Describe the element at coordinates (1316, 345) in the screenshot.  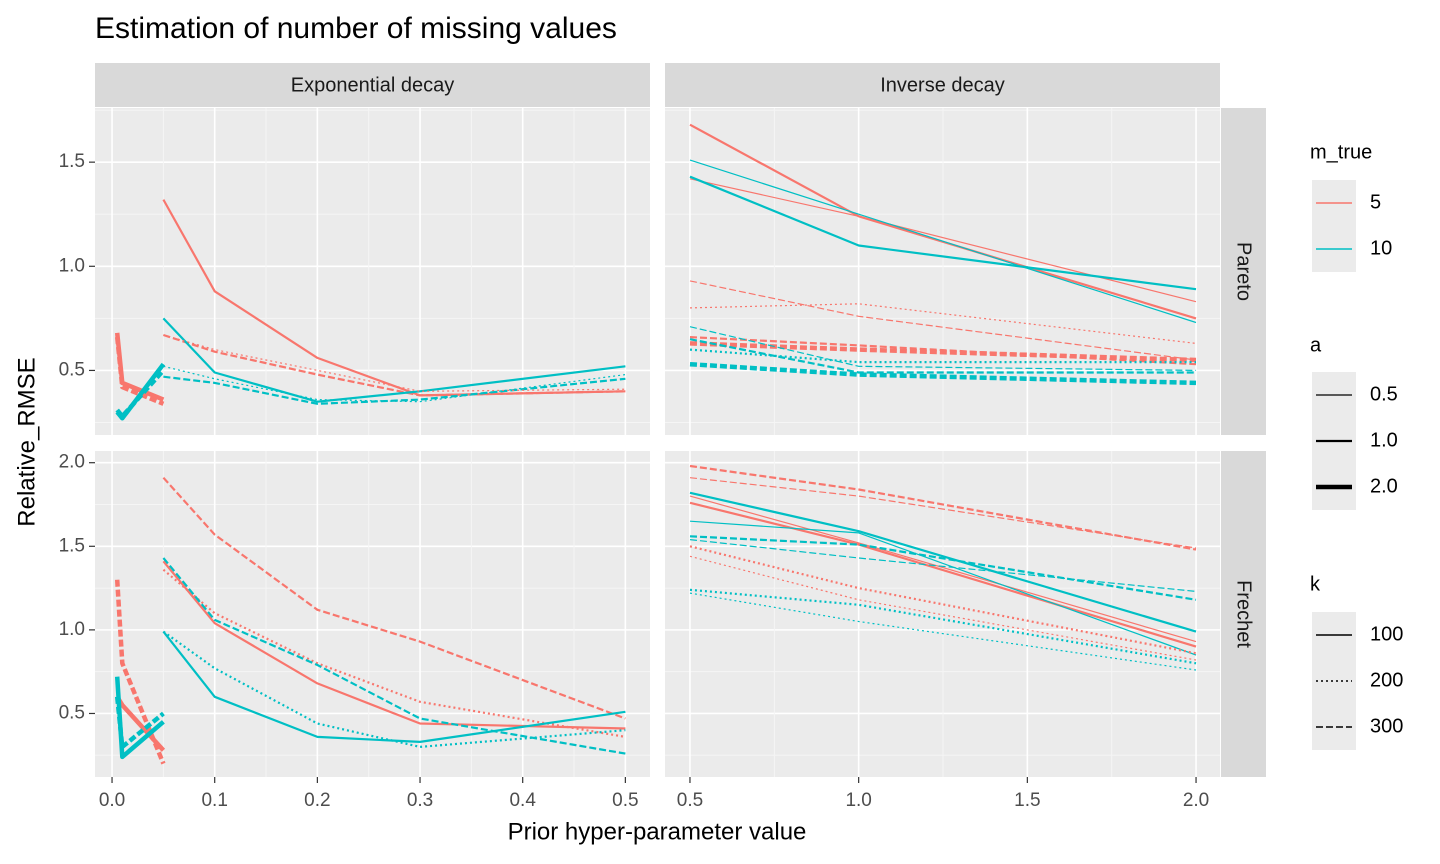
I see `legend-title: a` at that location.